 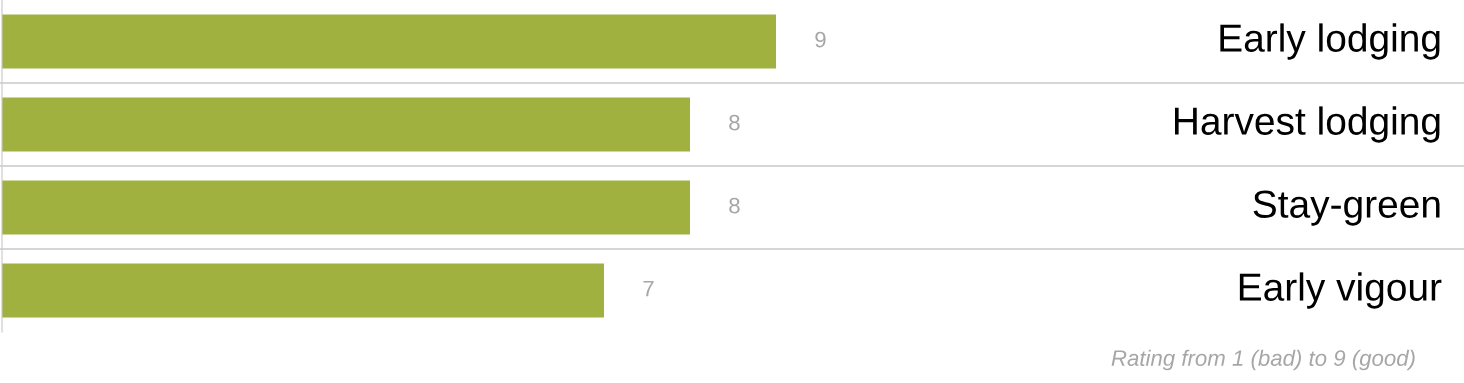 What do you see at coordinates (1340, 290) in the screenshot?
I see `y-tick-label: Early vigour` at bounding box center [1340, 290].